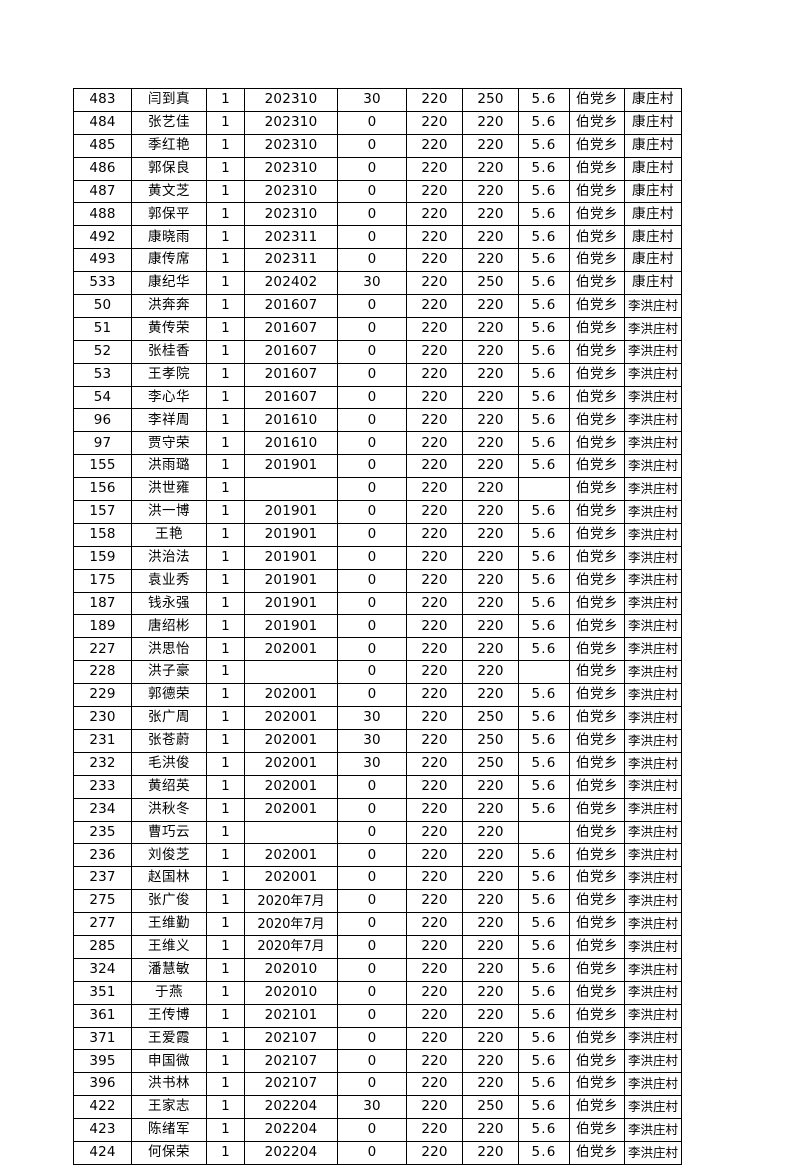  What do you see at coordinates (377, 1061) in the screenshot?
I see `table-row: 395 申国微 1 202107 0 220 220 5.6 伯党乡 李洪庄村` at bounding box center [377, 1061].